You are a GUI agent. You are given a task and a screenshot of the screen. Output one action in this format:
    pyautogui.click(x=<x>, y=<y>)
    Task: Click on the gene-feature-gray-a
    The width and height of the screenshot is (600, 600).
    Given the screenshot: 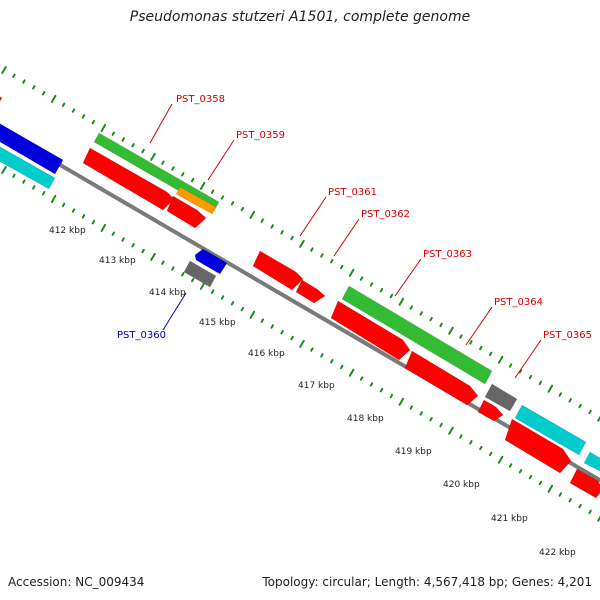 What is the action you would take?
    pyautogui.click(x=200, y=274)
    